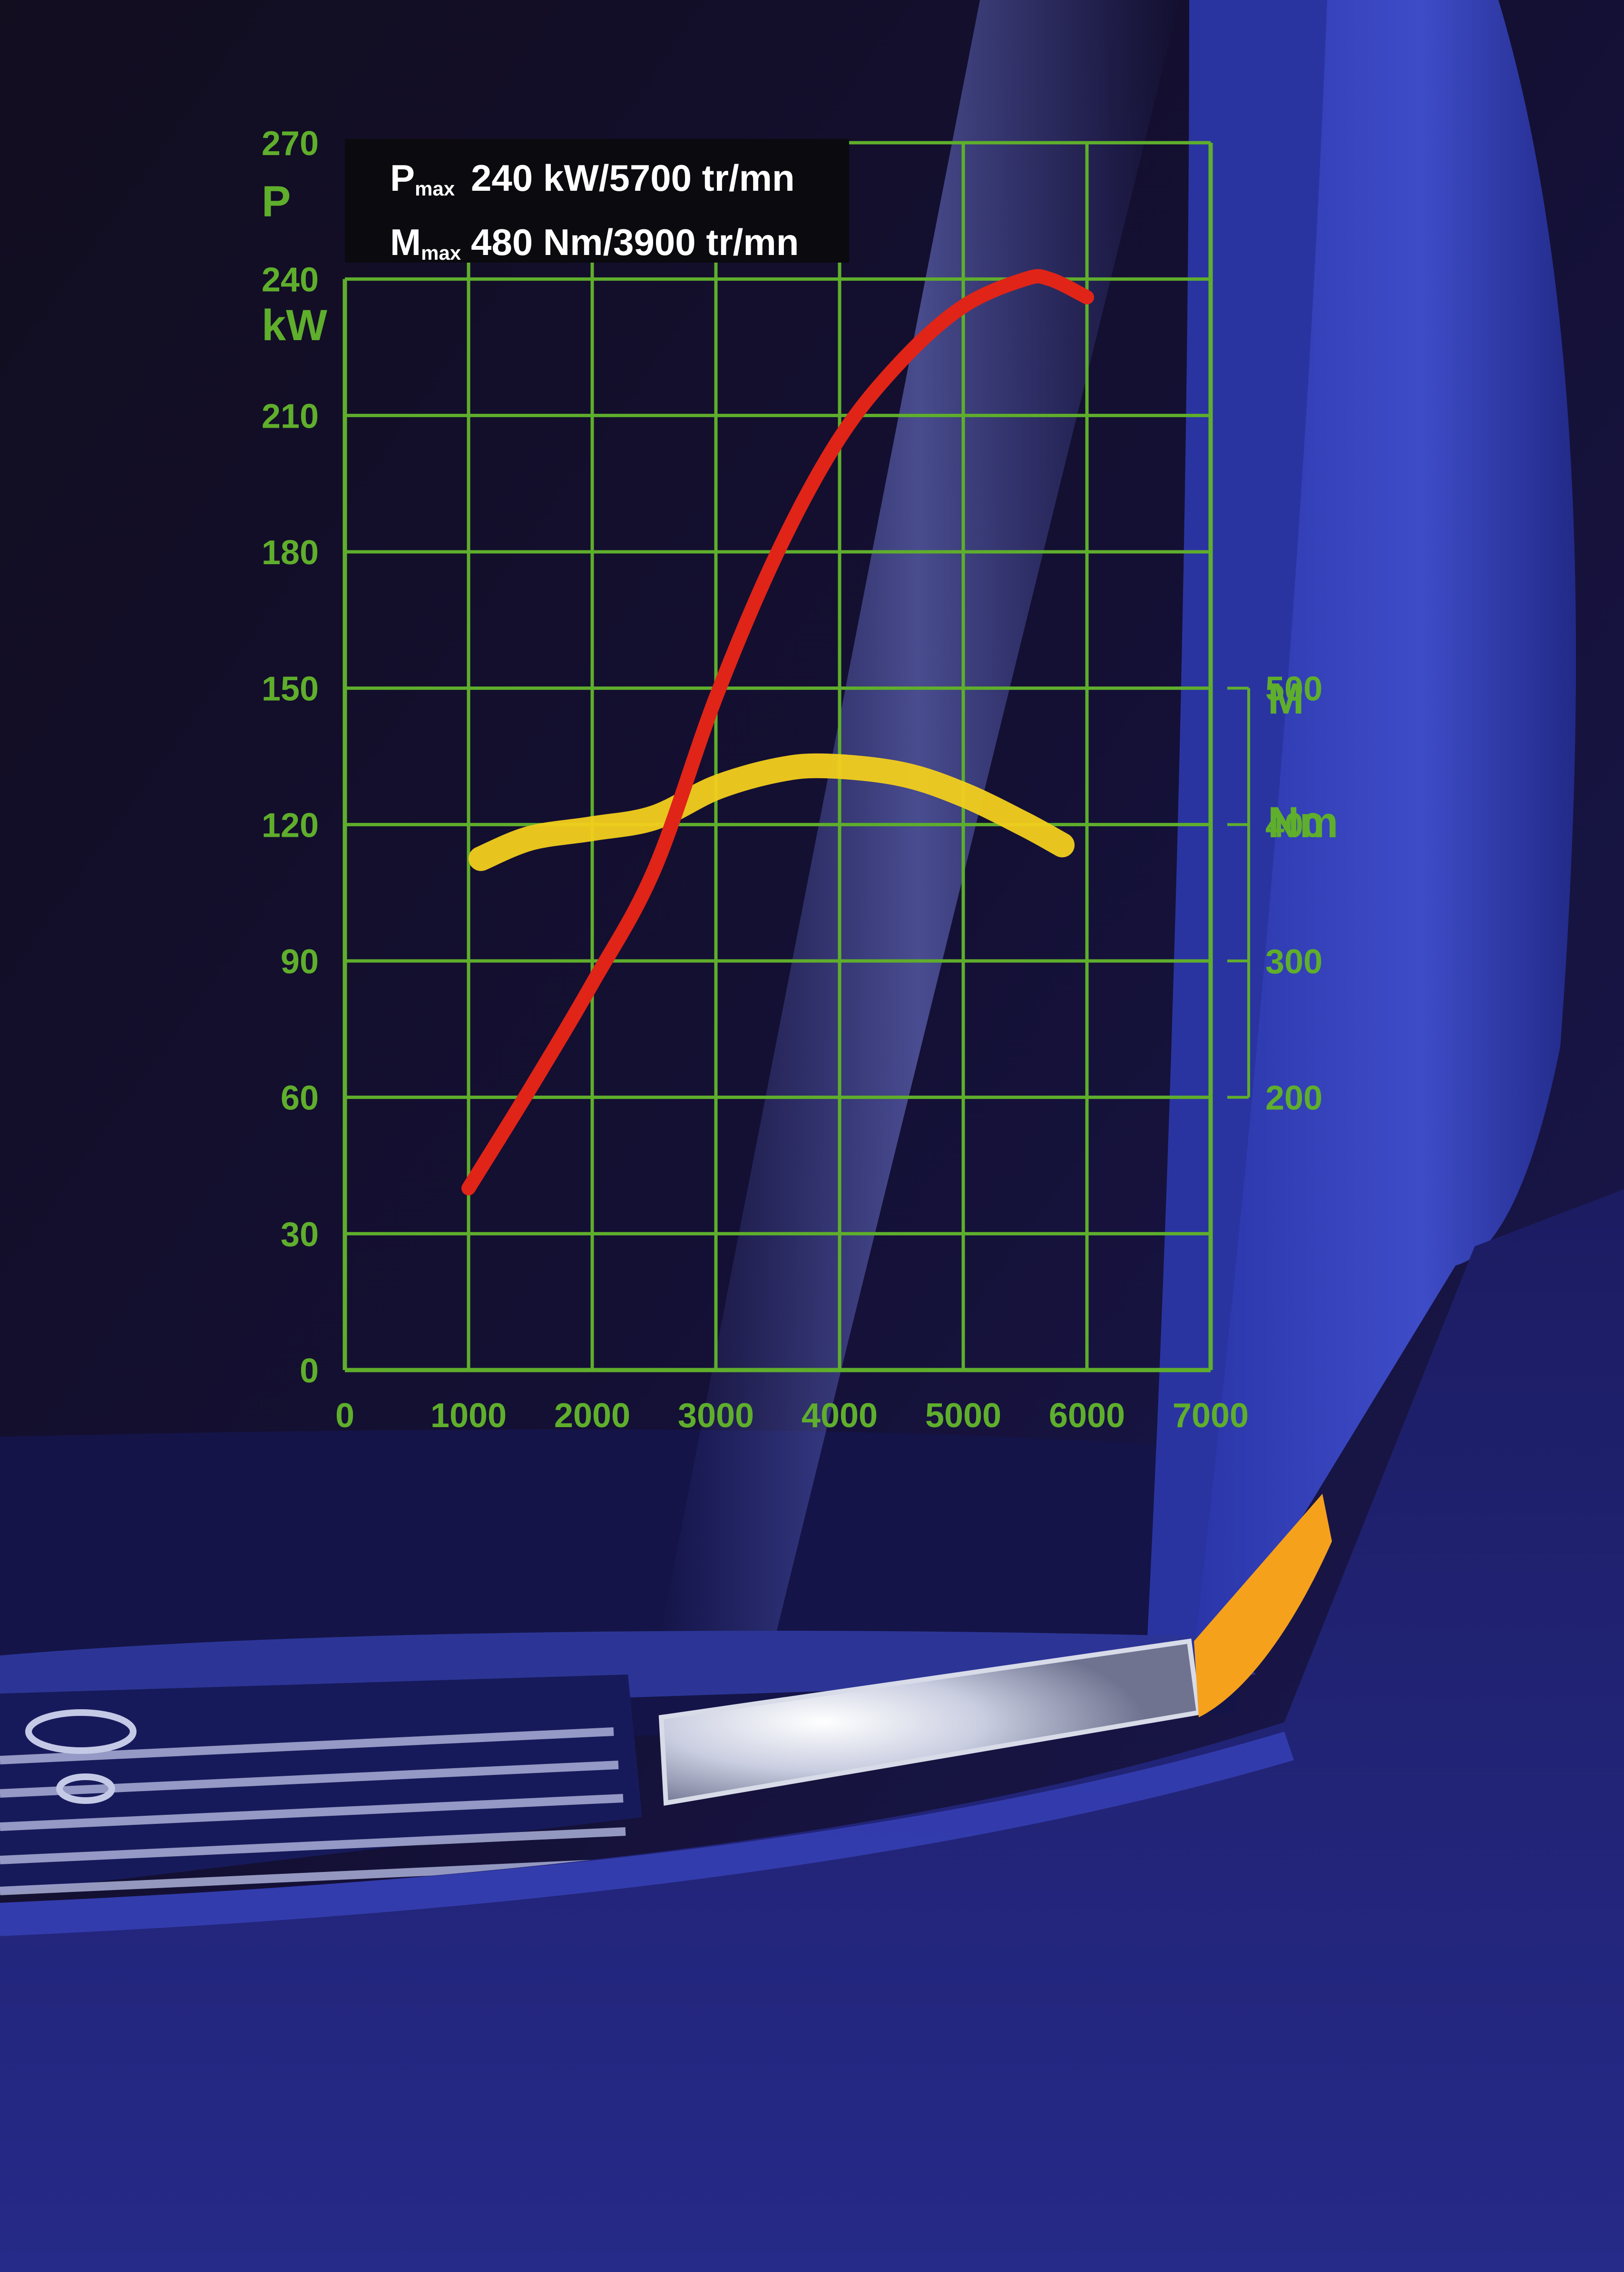 The image size is (1624, 2272). Describe the element at coordinates (716, 1416) in the screenshot. I see `x-axis-tick-label: 3000` at that location.